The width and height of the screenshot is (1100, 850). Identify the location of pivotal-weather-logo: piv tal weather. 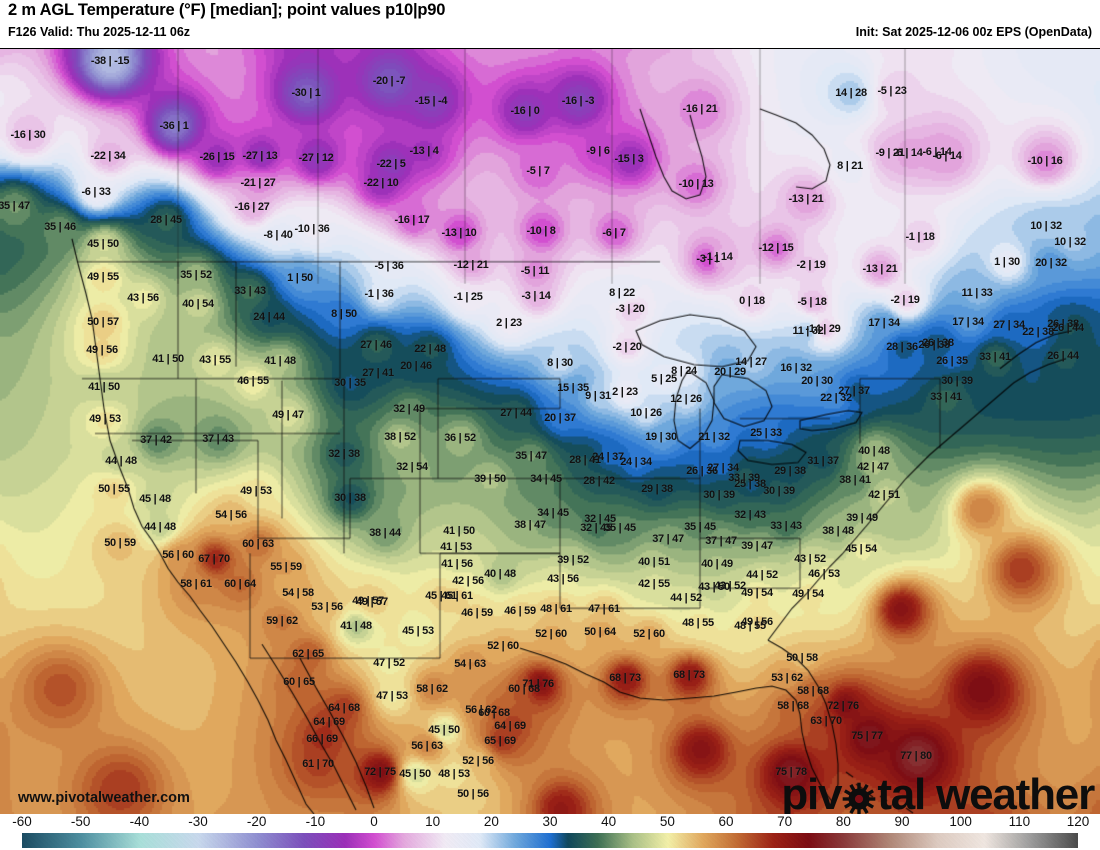
(938, 792).